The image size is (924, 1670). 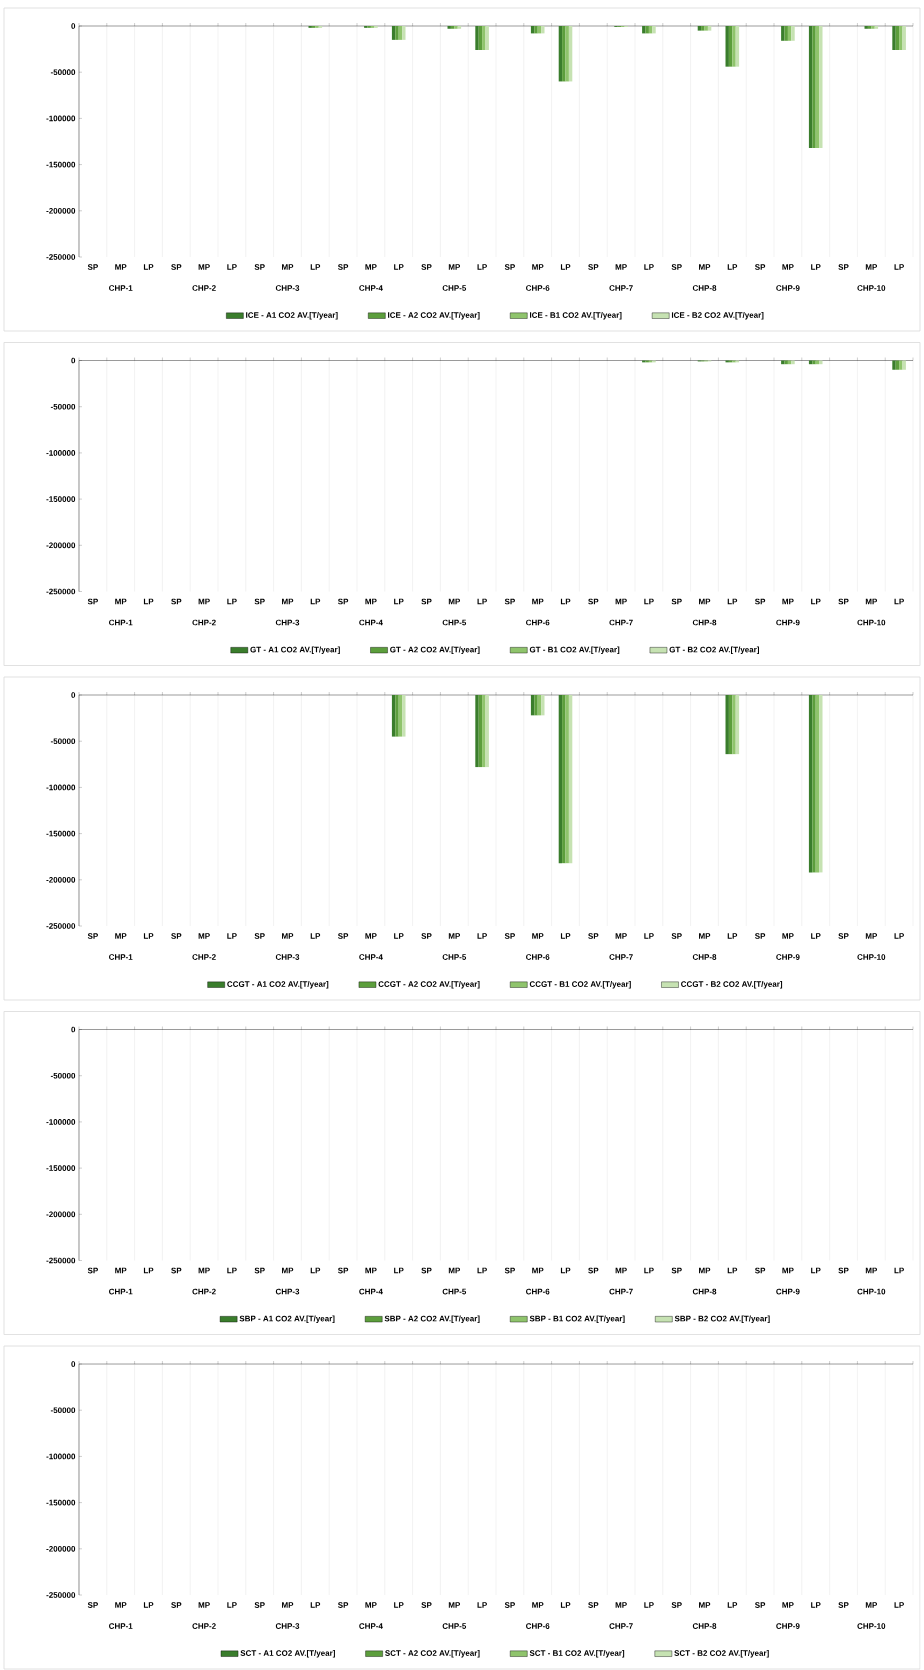 I want to click on legend-label: CCGT - A2 CO2 AV.[T/year], so click(x=429, y=985).